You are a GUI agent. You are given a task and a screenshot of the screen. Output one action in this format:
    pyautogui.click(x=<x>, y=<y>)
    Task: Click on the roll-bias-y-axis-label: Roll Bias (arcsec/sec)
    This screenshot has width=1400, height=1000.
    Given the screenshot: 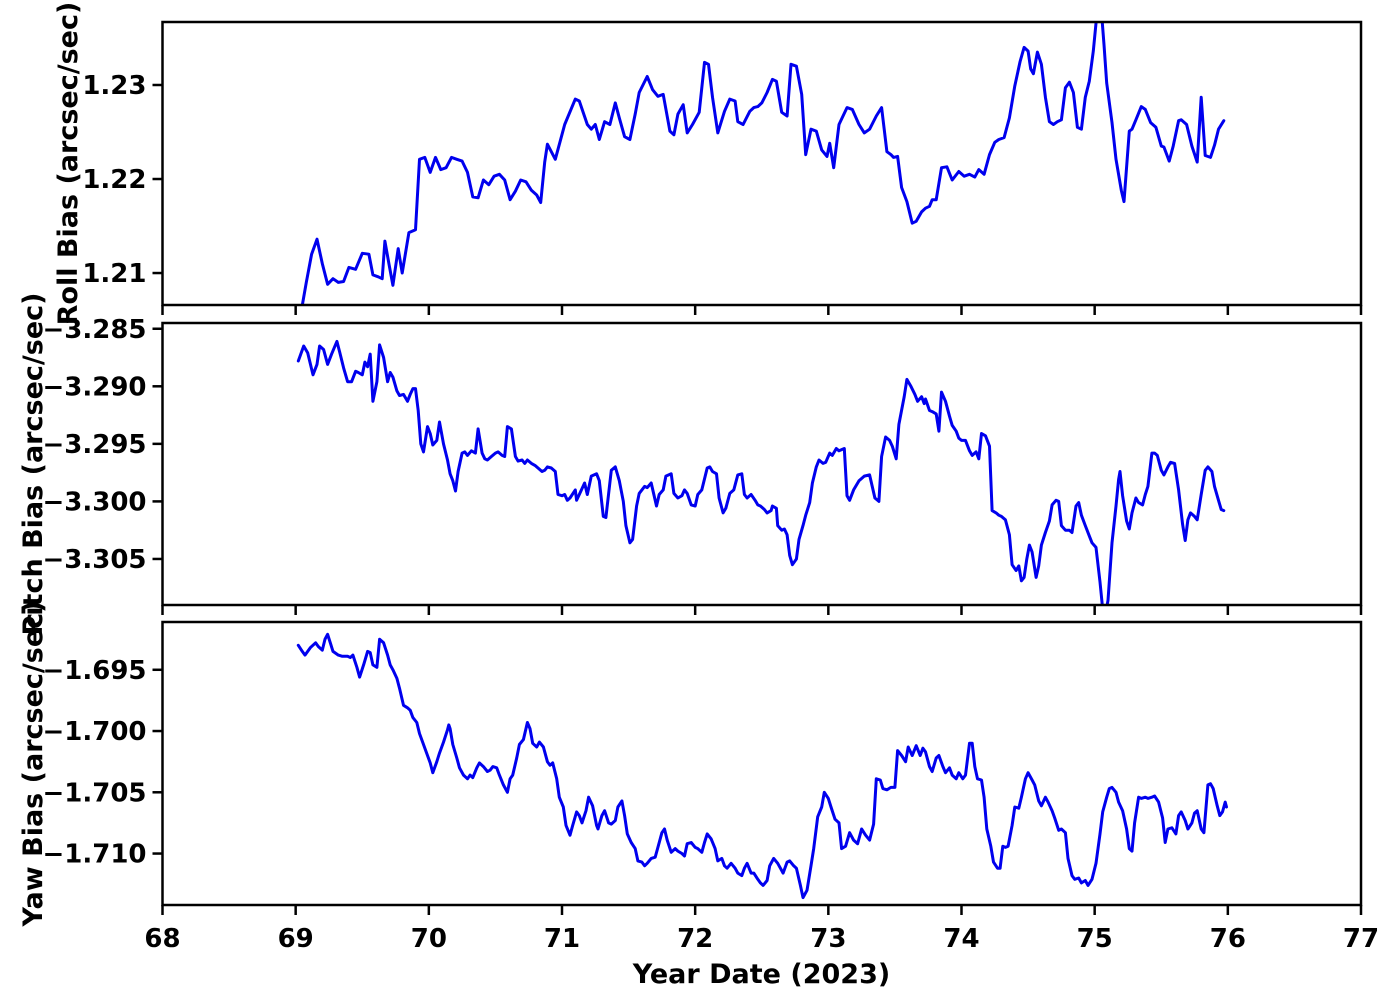 What is the action you would take?
    pyautogui.click(x=68, y=164)
    